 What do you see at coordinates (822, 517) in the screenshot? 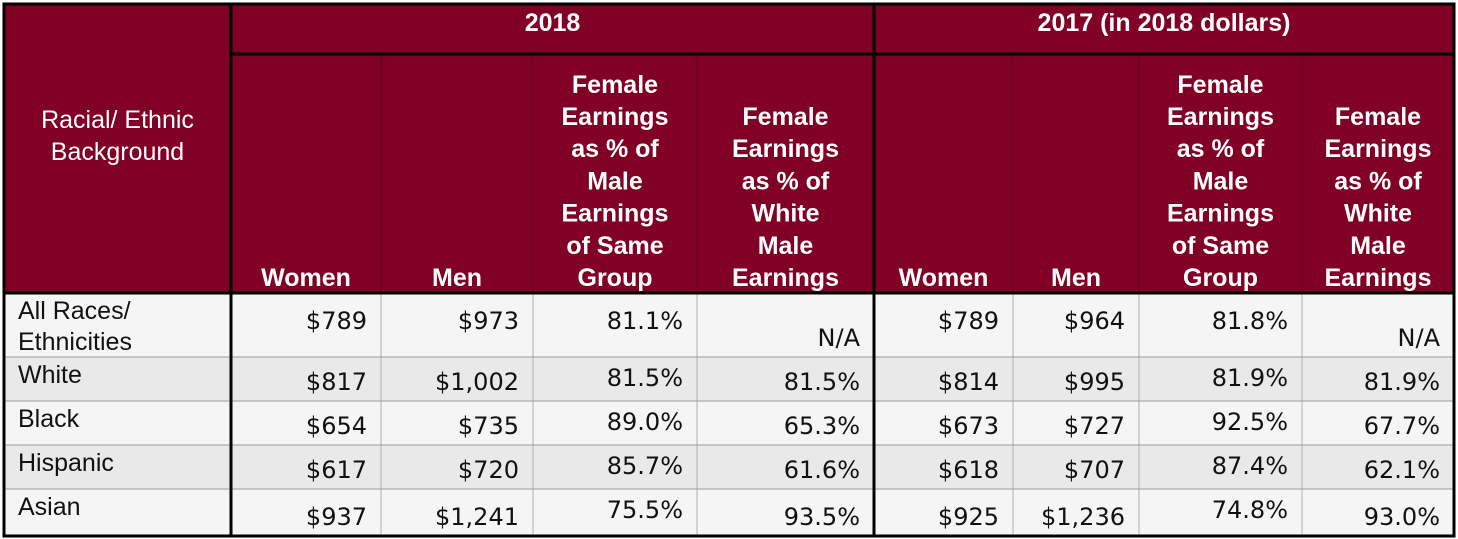
I see `table-cell: 93.5%` at bounding box center [822, 517].